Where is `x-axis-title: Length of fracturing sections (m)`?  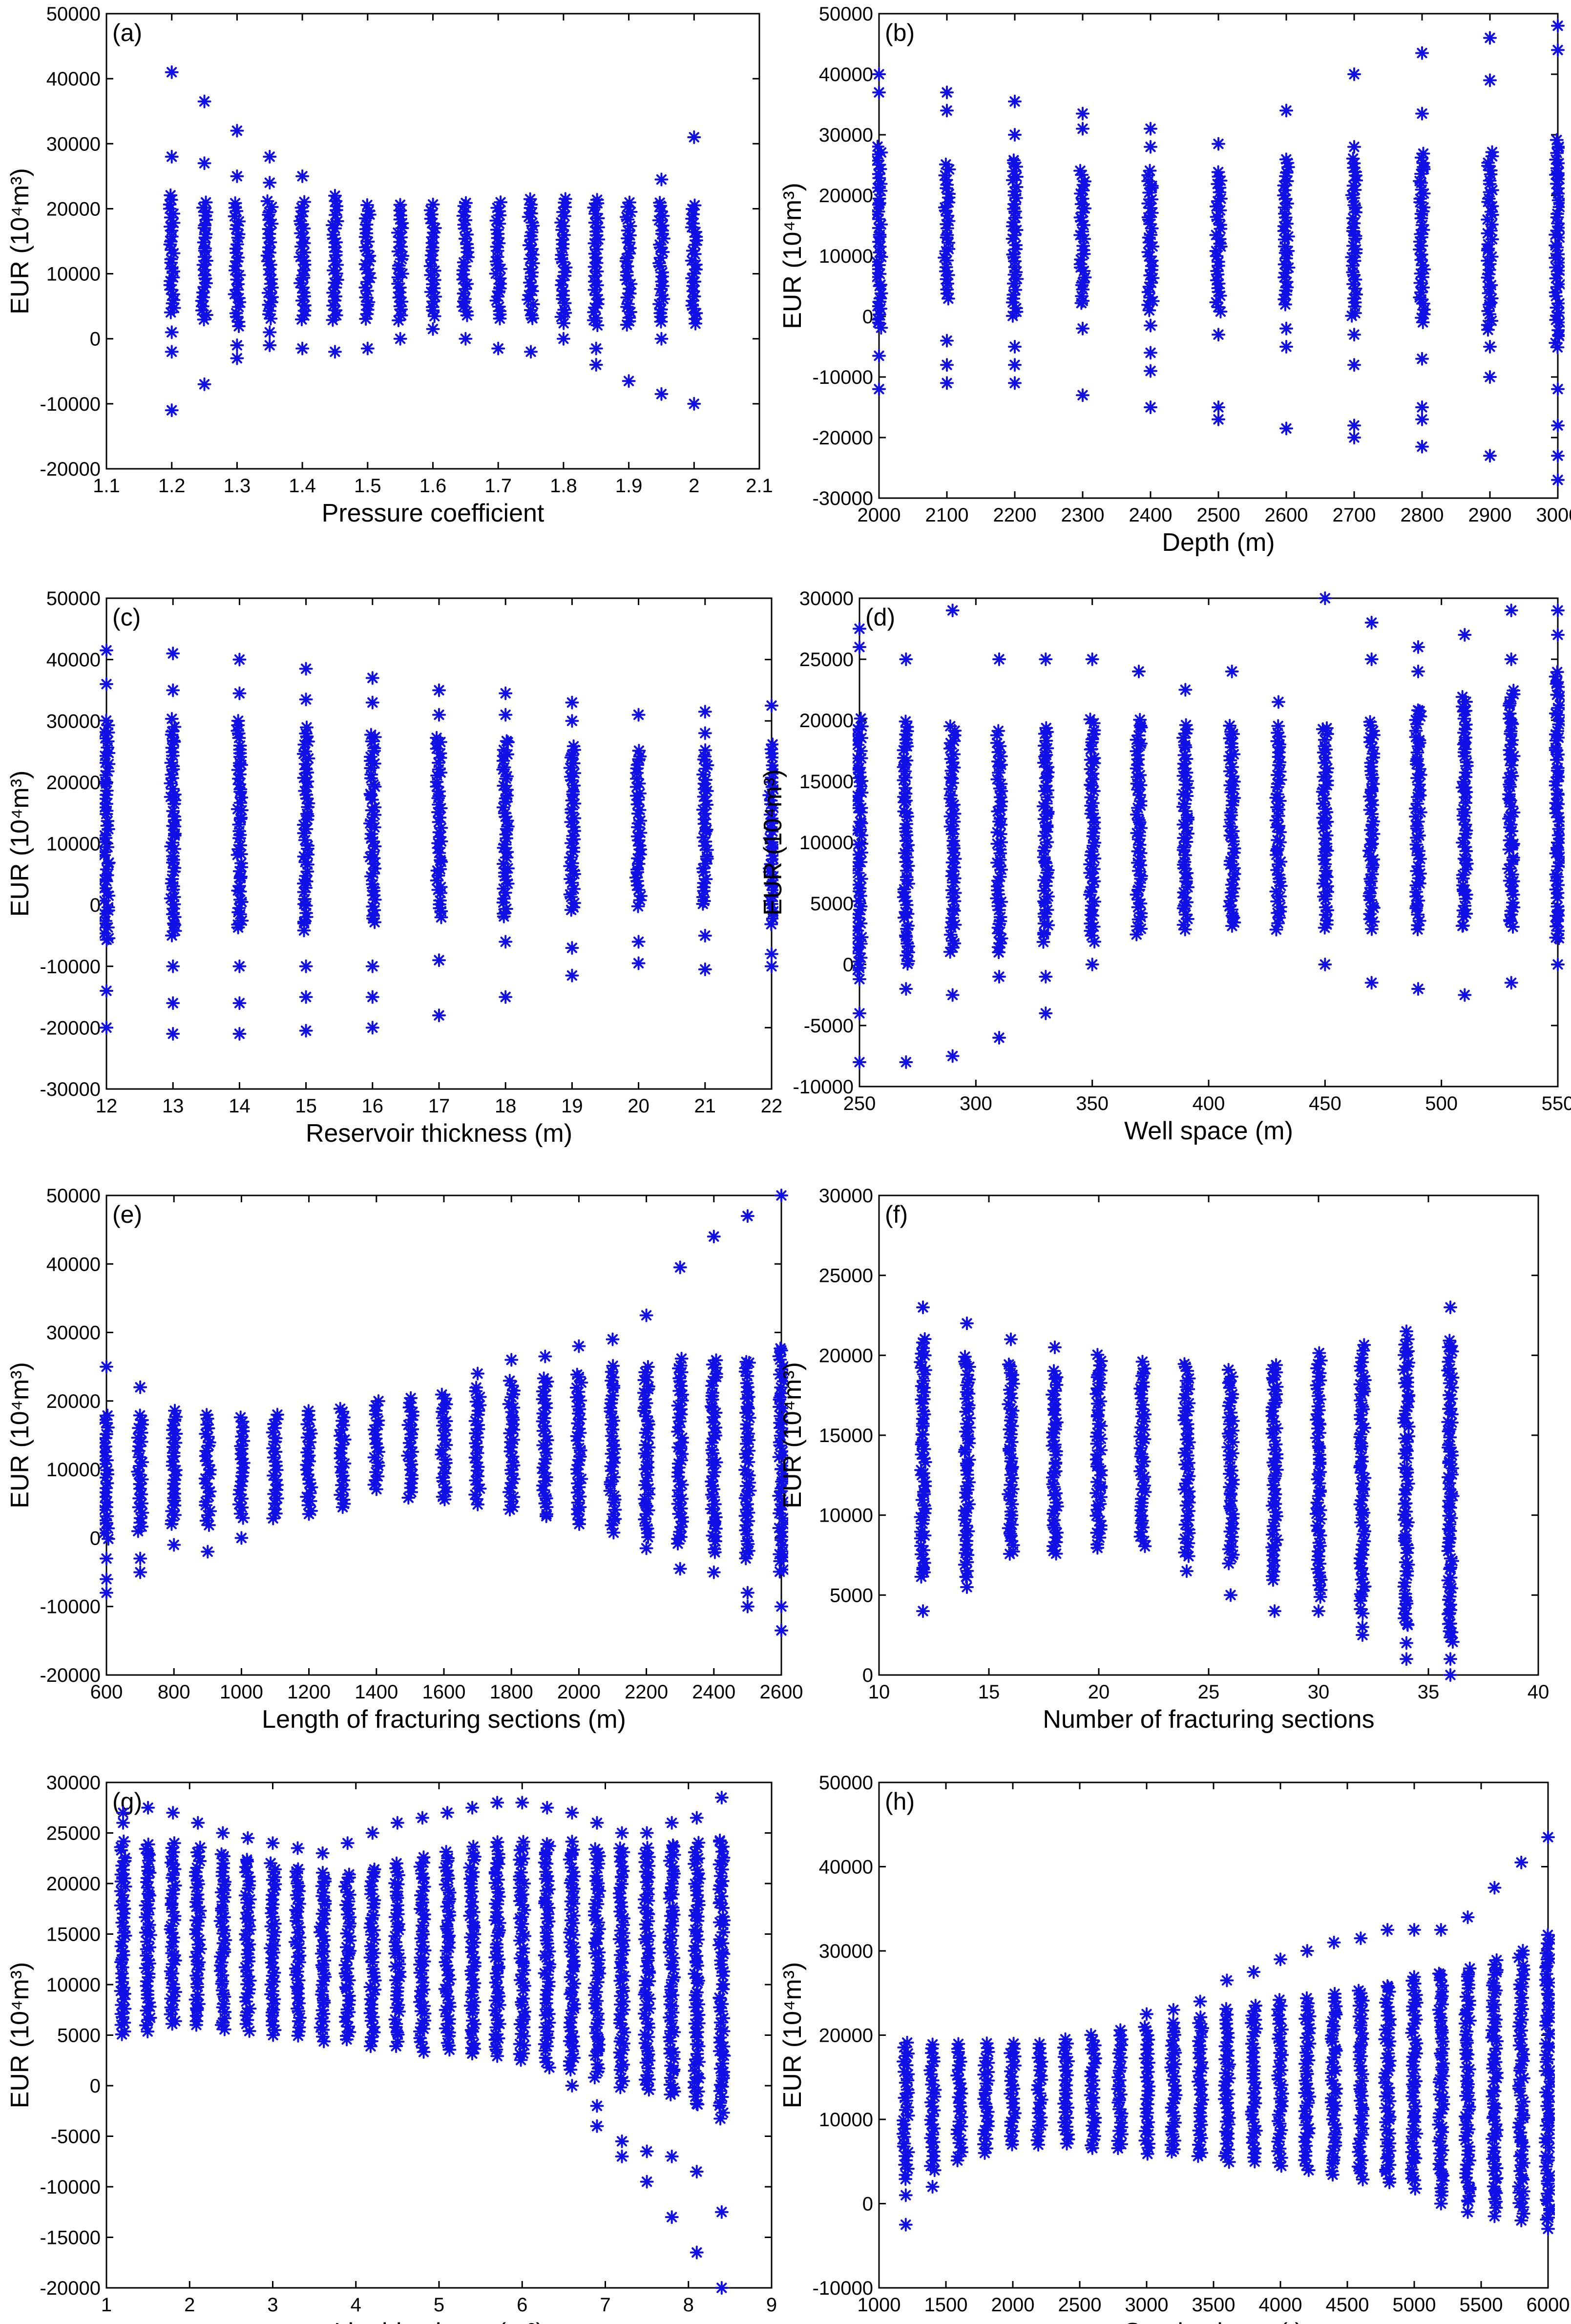 x-axis-title: Length of fracturing sections (m) is located at coordinates (444, 1719).